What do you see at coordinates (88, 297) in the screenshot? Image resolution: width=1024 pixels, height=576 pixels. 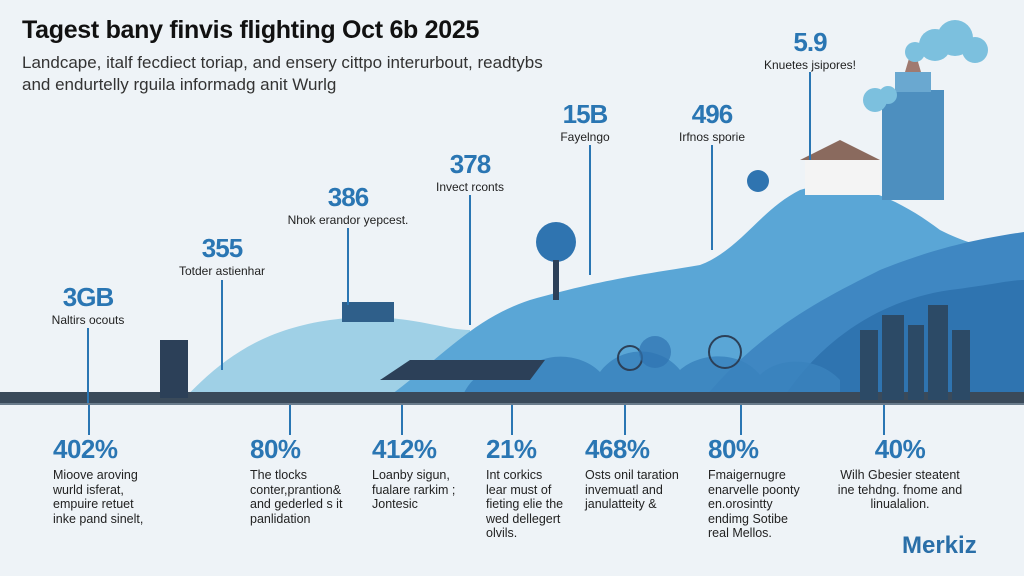 I see `callout-value: 3GB` at bounding box center [88, 297].